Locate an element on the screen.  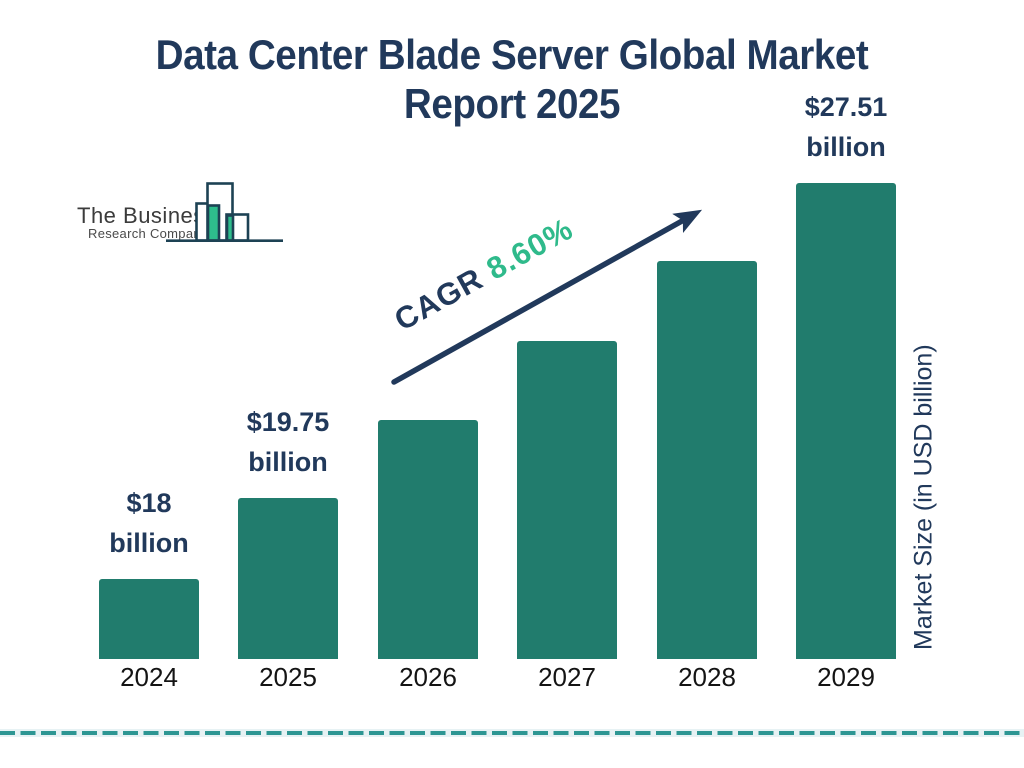
value-label-line1: $19.75 is located at coordinates (288, 422).